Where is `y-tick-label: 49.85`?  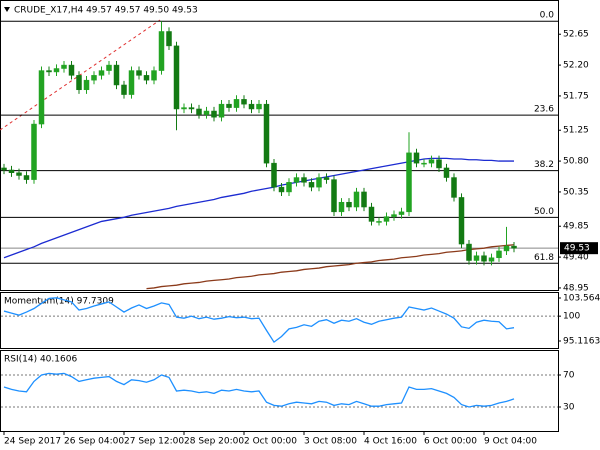
y-tick-label: 49.85 is located at coordinates (576, 227).